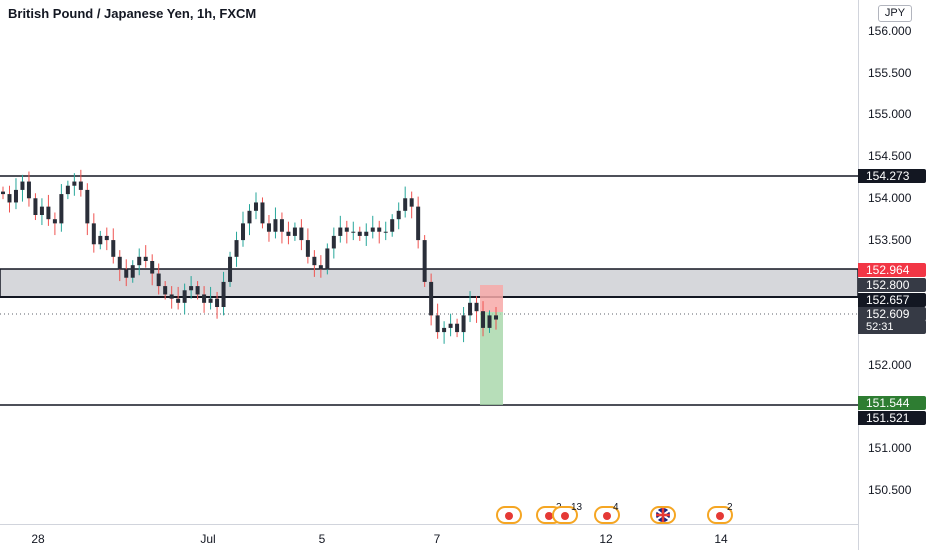 This screenshot has height=550, width=932. Describe the element at coordinates (890, 73) in the screenshot. I see `price-tick: 155.500` at that location.